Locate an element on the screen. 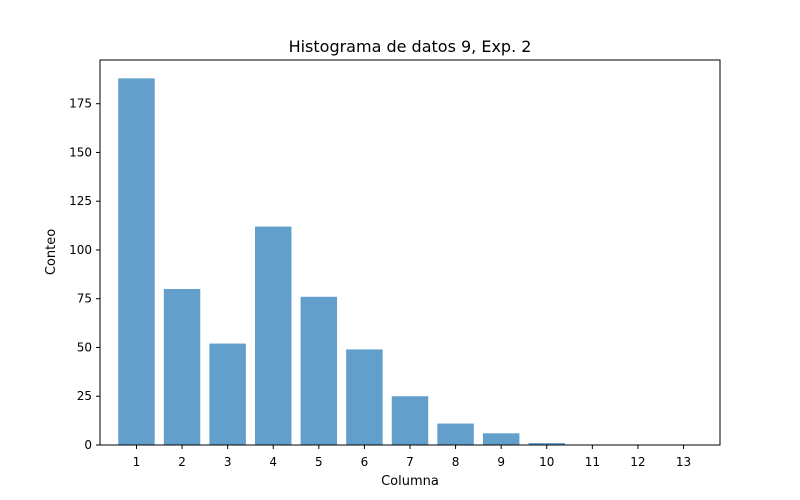 The image size is (800, 500). y-tick-label: 100 is located at coordinates (80, 250).